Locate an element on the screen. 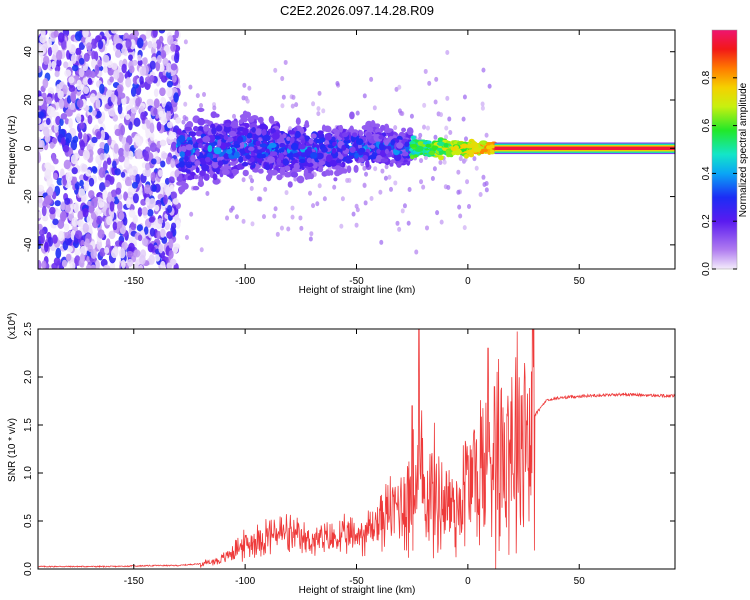  colorbar-frame is located at coordinates (724, 149).